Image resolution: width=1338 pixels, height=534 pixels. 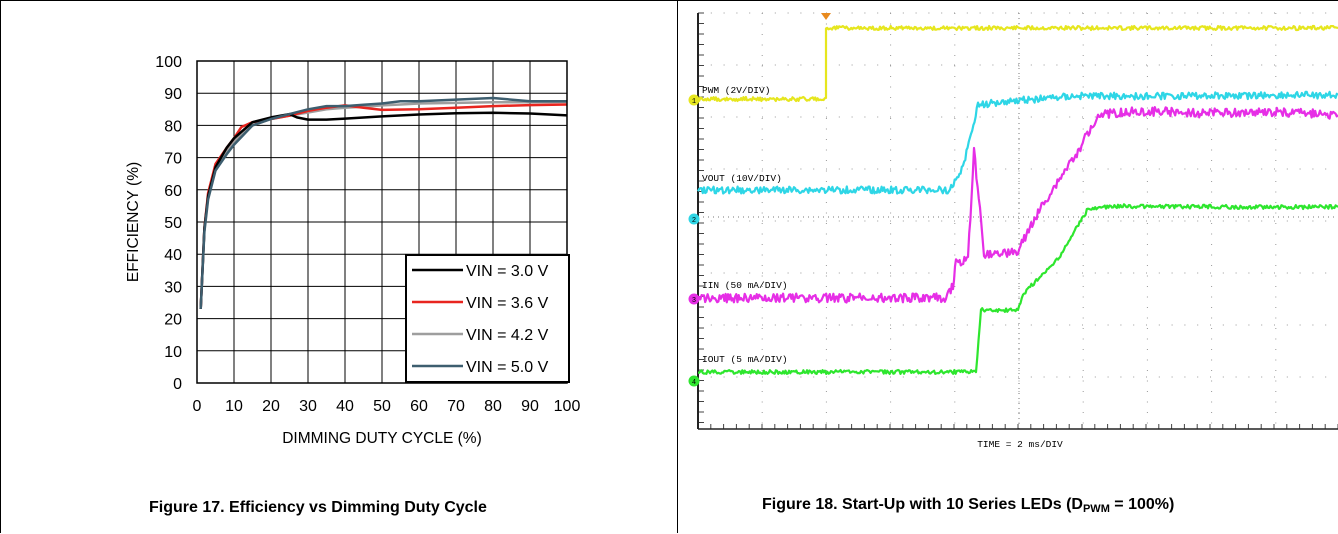 What do you see at coordinates (745, 359) in the screenshot?
I see `channel-label-4: IOUT (5 mA/DIV)` at bounding box center [745, 359].